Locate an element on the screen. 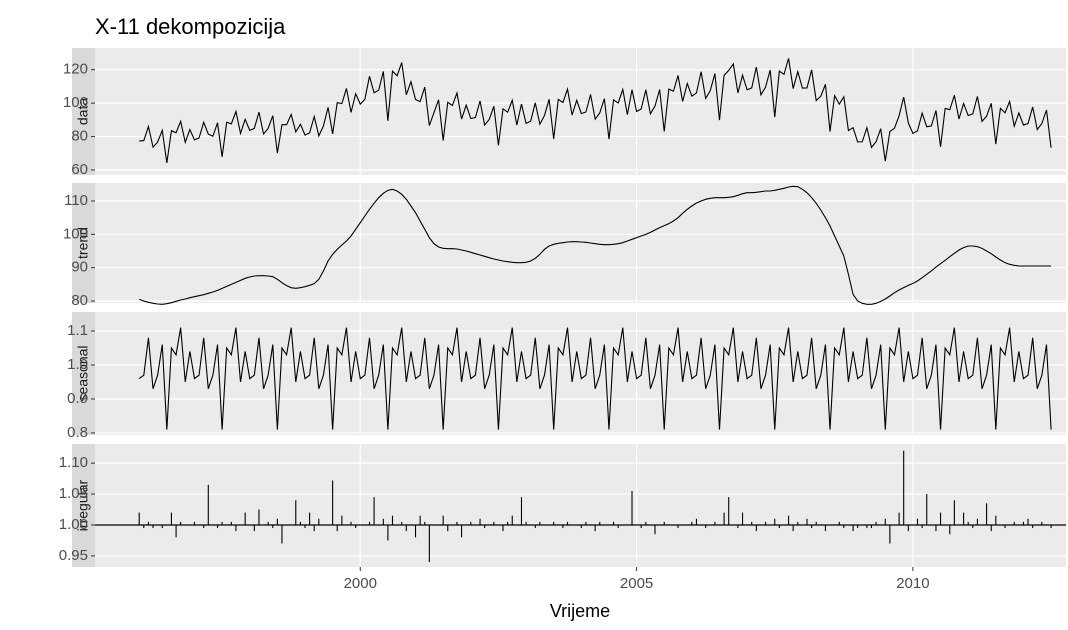  y-tick-label: 90 is located at coordinates (79, 267).